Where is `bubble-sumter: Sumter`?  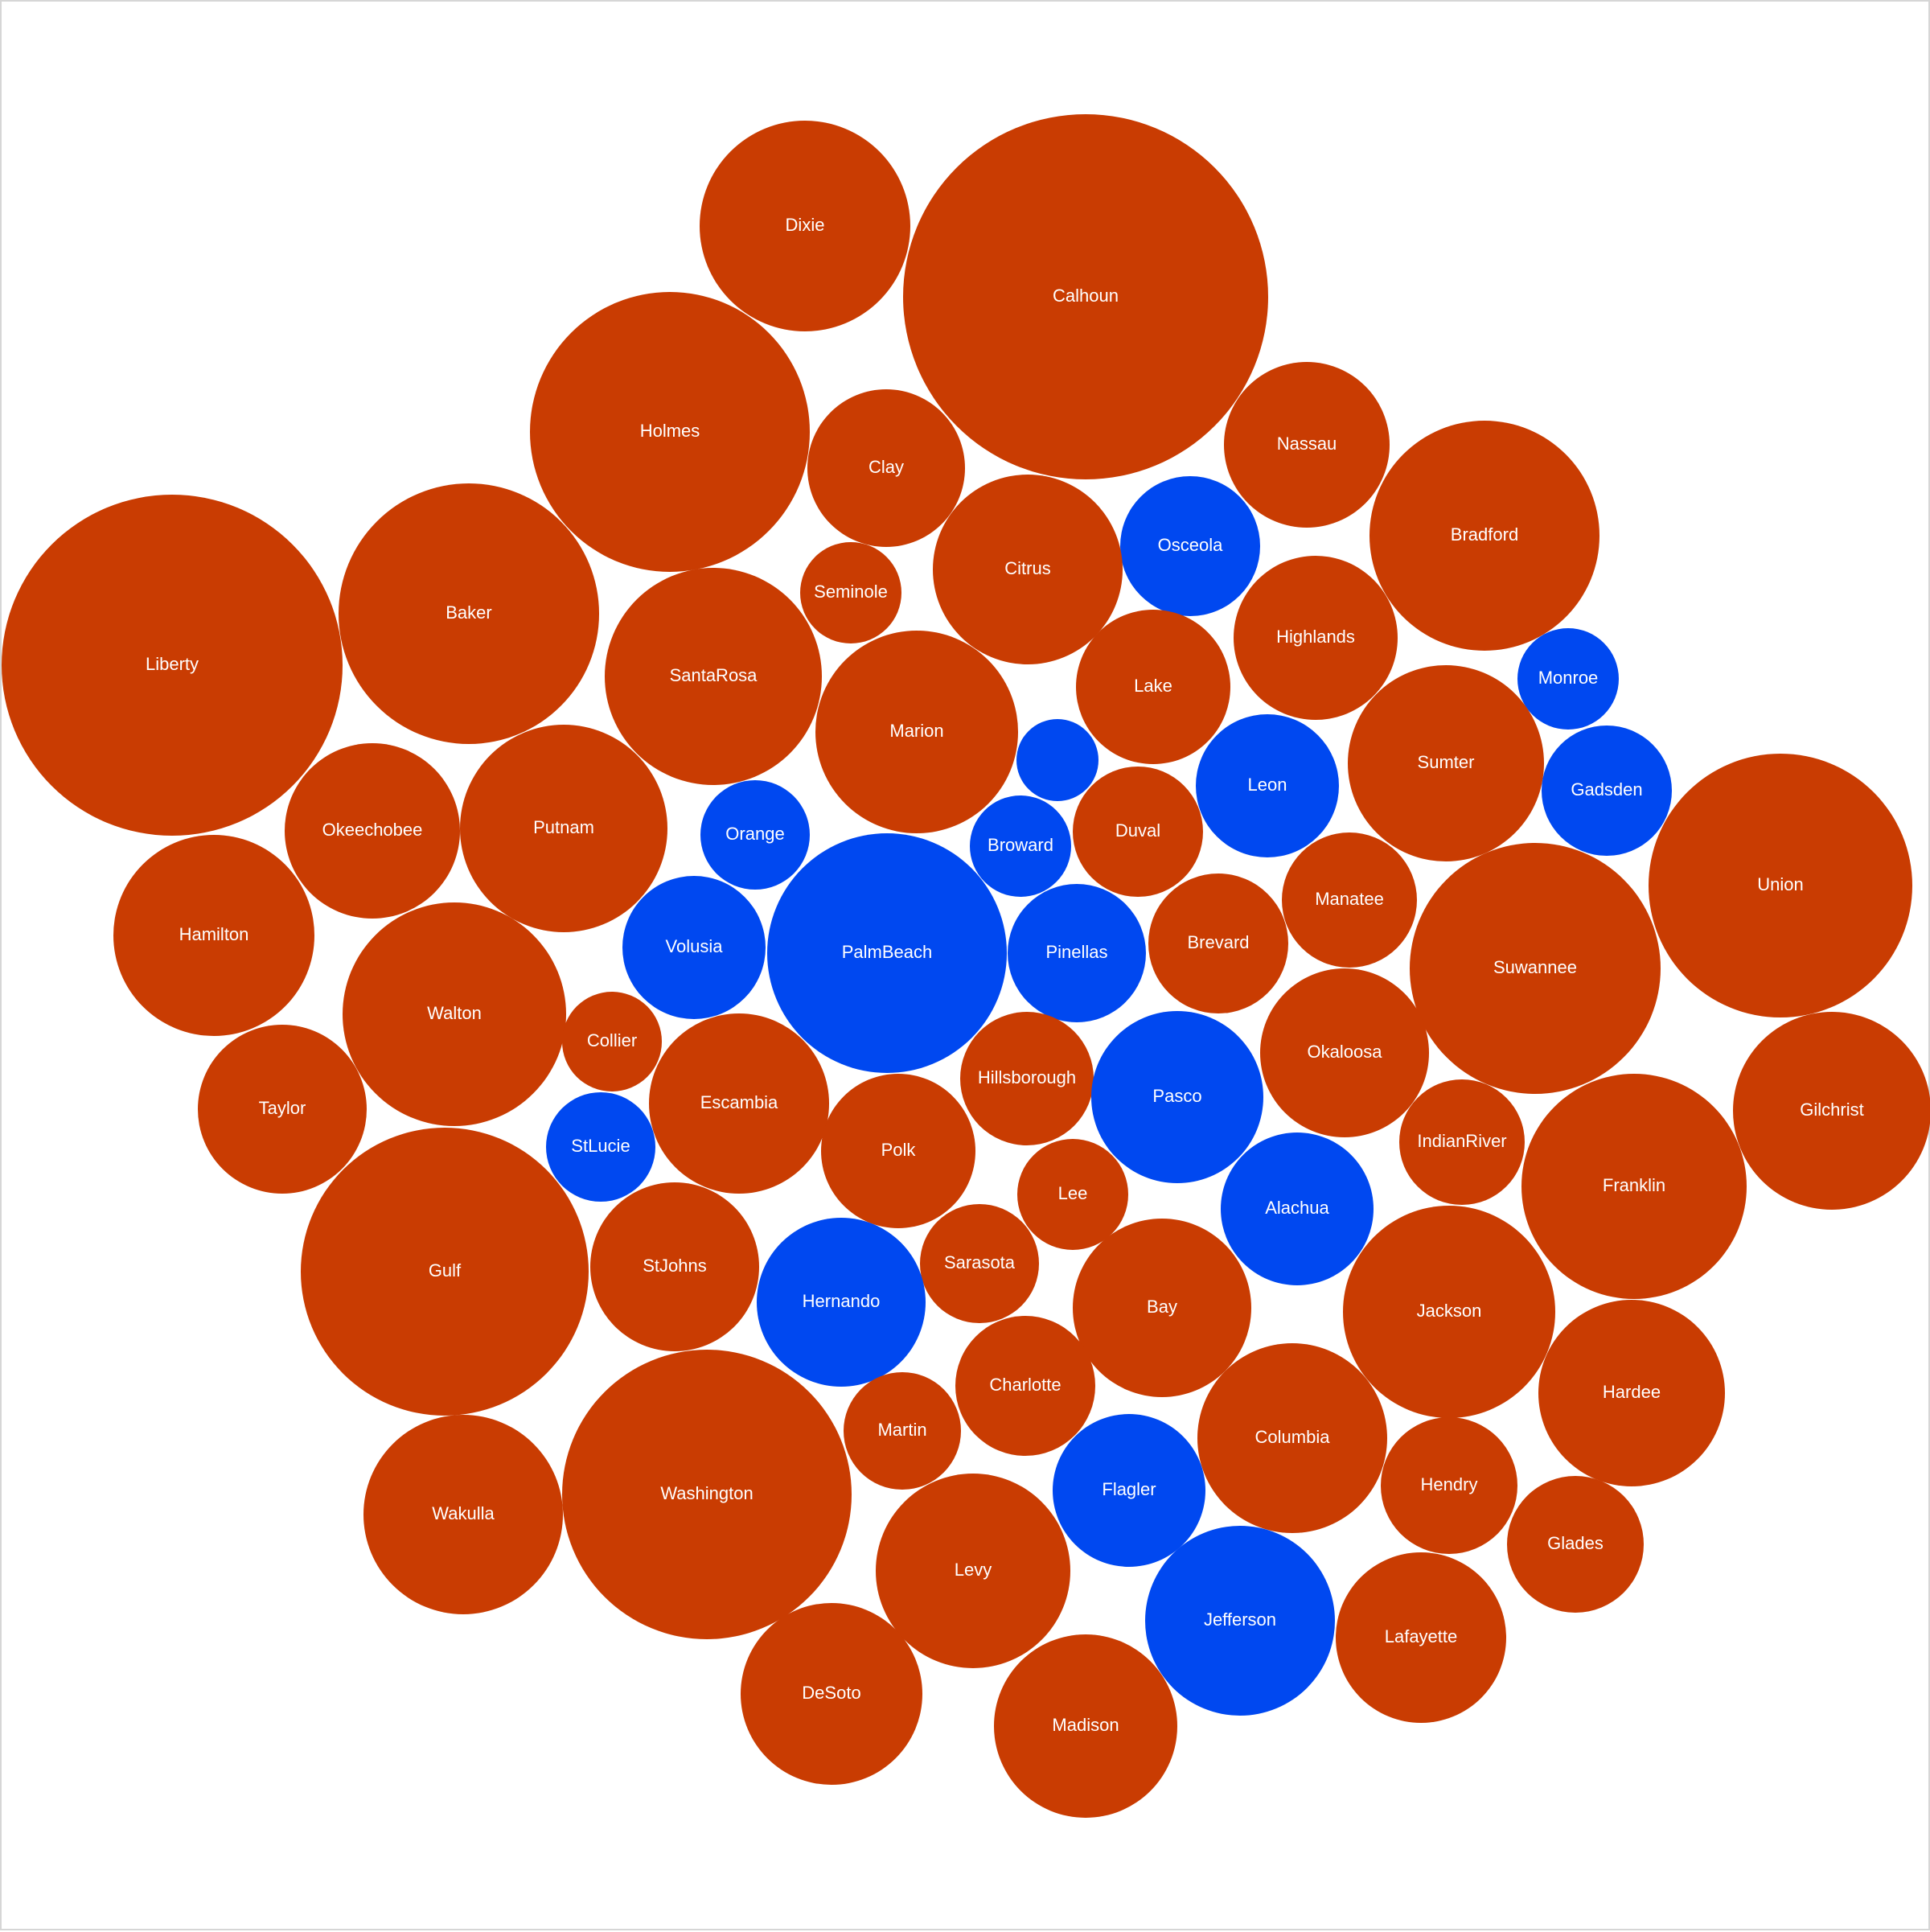 bubble-sumter: Sumter is located at coordinates (1446, 763).